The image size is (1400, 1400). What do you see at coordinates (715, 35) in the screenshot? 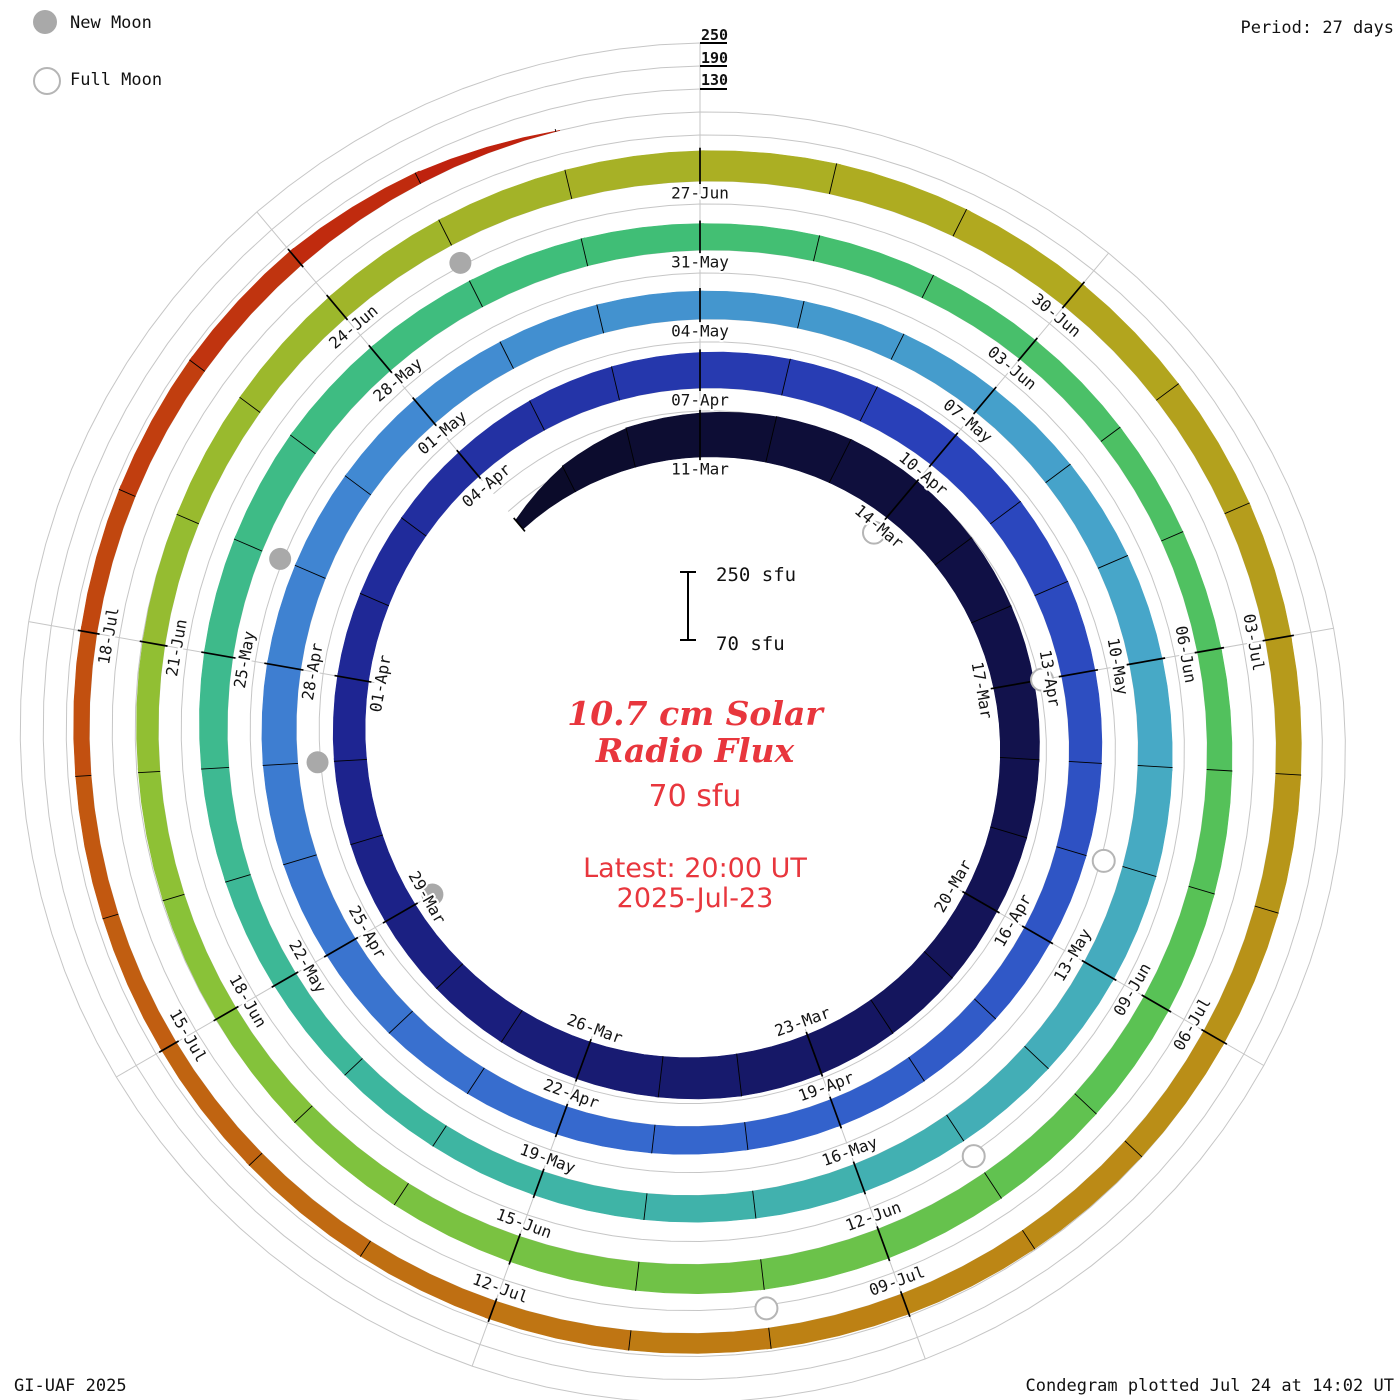
I see `radial-axis-label-250: 250` at bounding box center [715, 35].